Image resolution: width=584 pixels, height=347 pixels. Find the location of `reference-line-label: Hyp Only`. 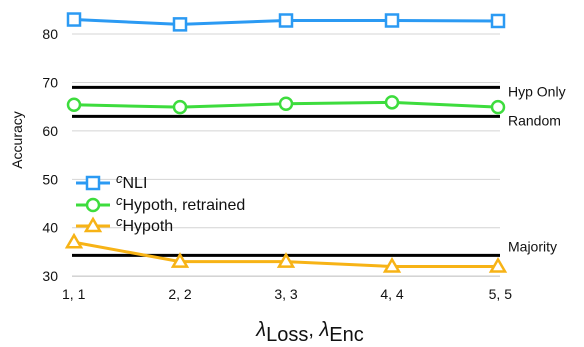

reference-line-label: Hyp Only is located at coordinates (537, 91).